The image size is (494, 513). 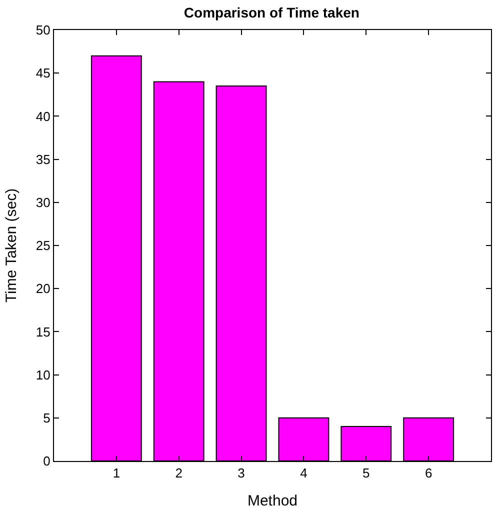 What do you see at coordinates (43, 288) in the screenshot?
I see `y-tick-label: 20` at bounding box center [43, 288].